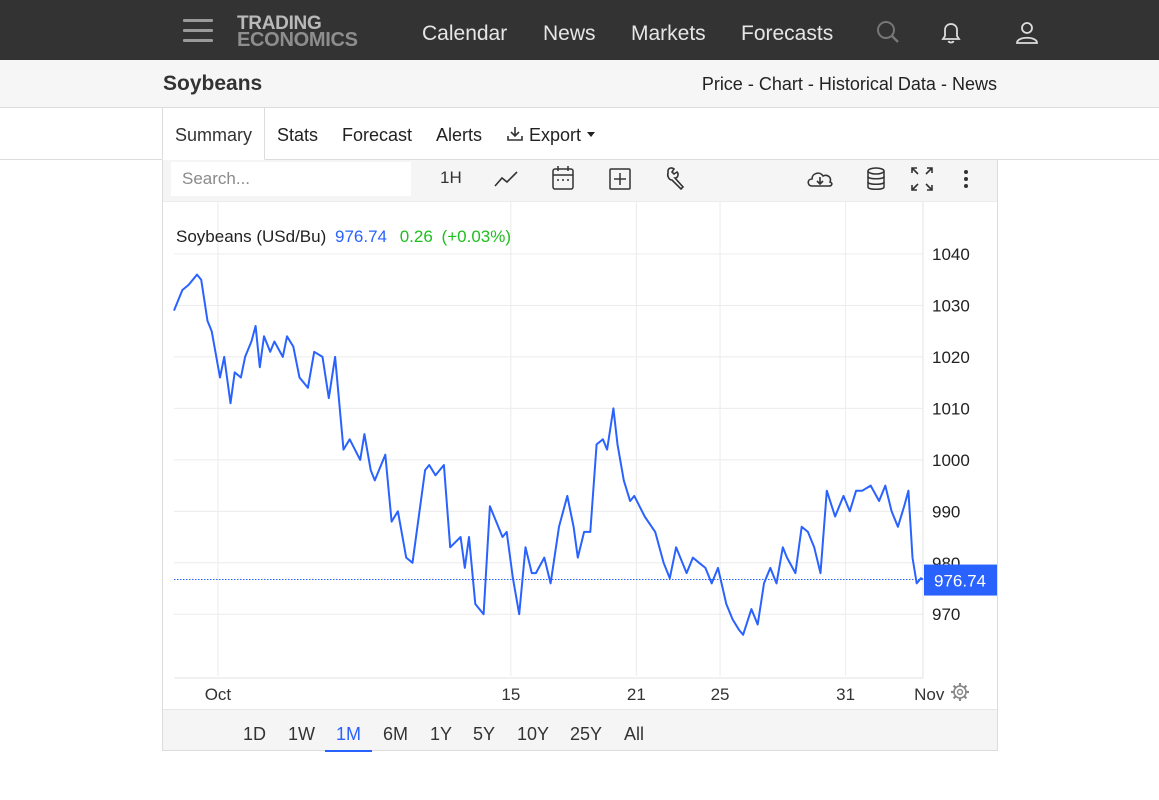  What do you see at coordinates (459, 135) in the screenshot?
I see `tab-alerts: Alerts` at bounding box center [459, 135].